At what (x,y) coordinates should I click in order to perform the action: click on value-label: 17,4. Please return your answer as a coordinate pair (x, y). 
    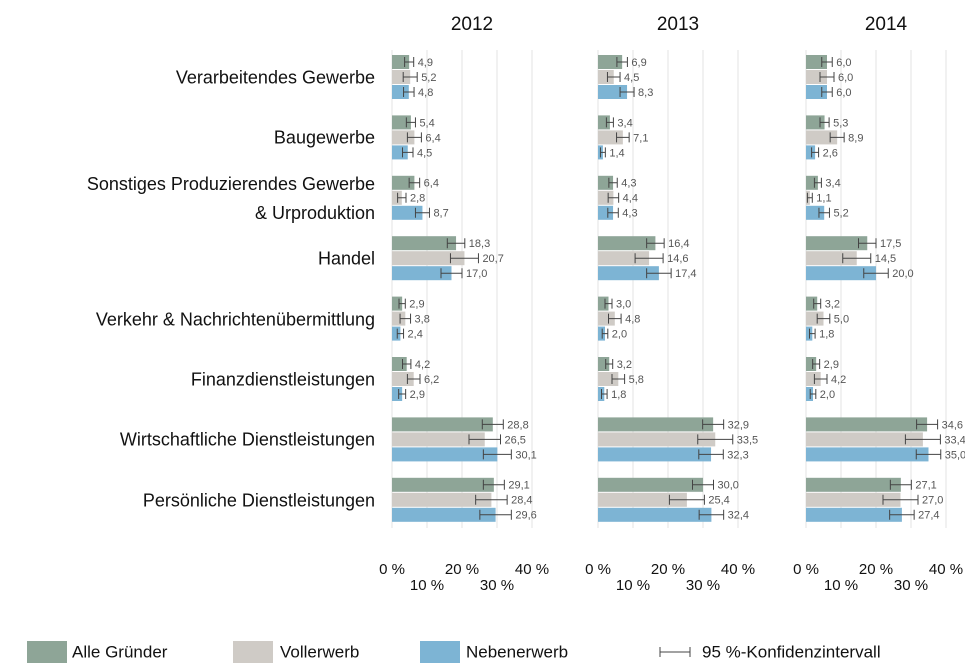
    Looking at the image, I should click on (685, 274).